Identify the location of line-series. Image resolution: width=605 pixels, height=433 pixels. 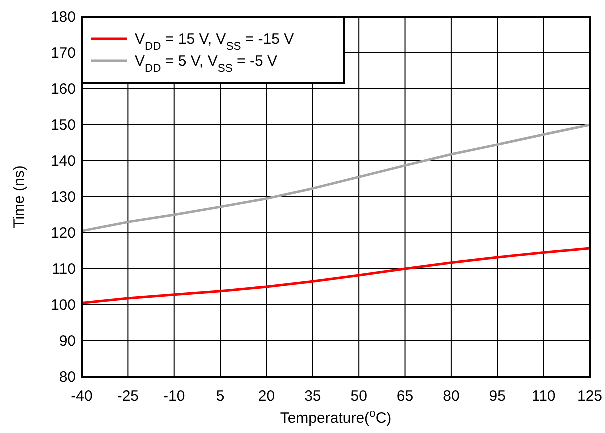
(336, 275).